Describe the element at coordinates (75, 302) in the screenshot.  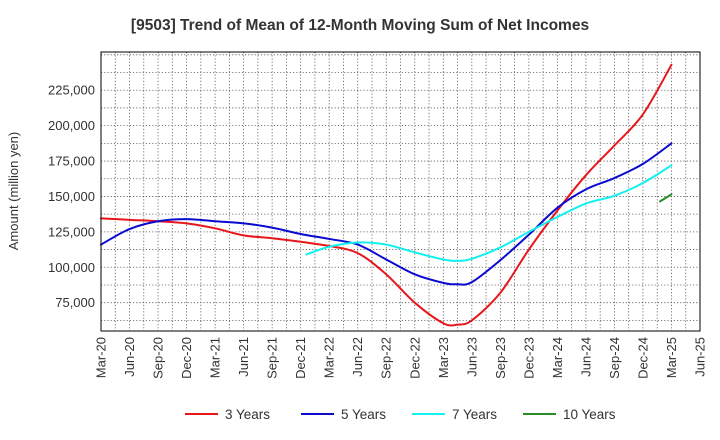
I see `y-tick-label: 75,000` at that location.